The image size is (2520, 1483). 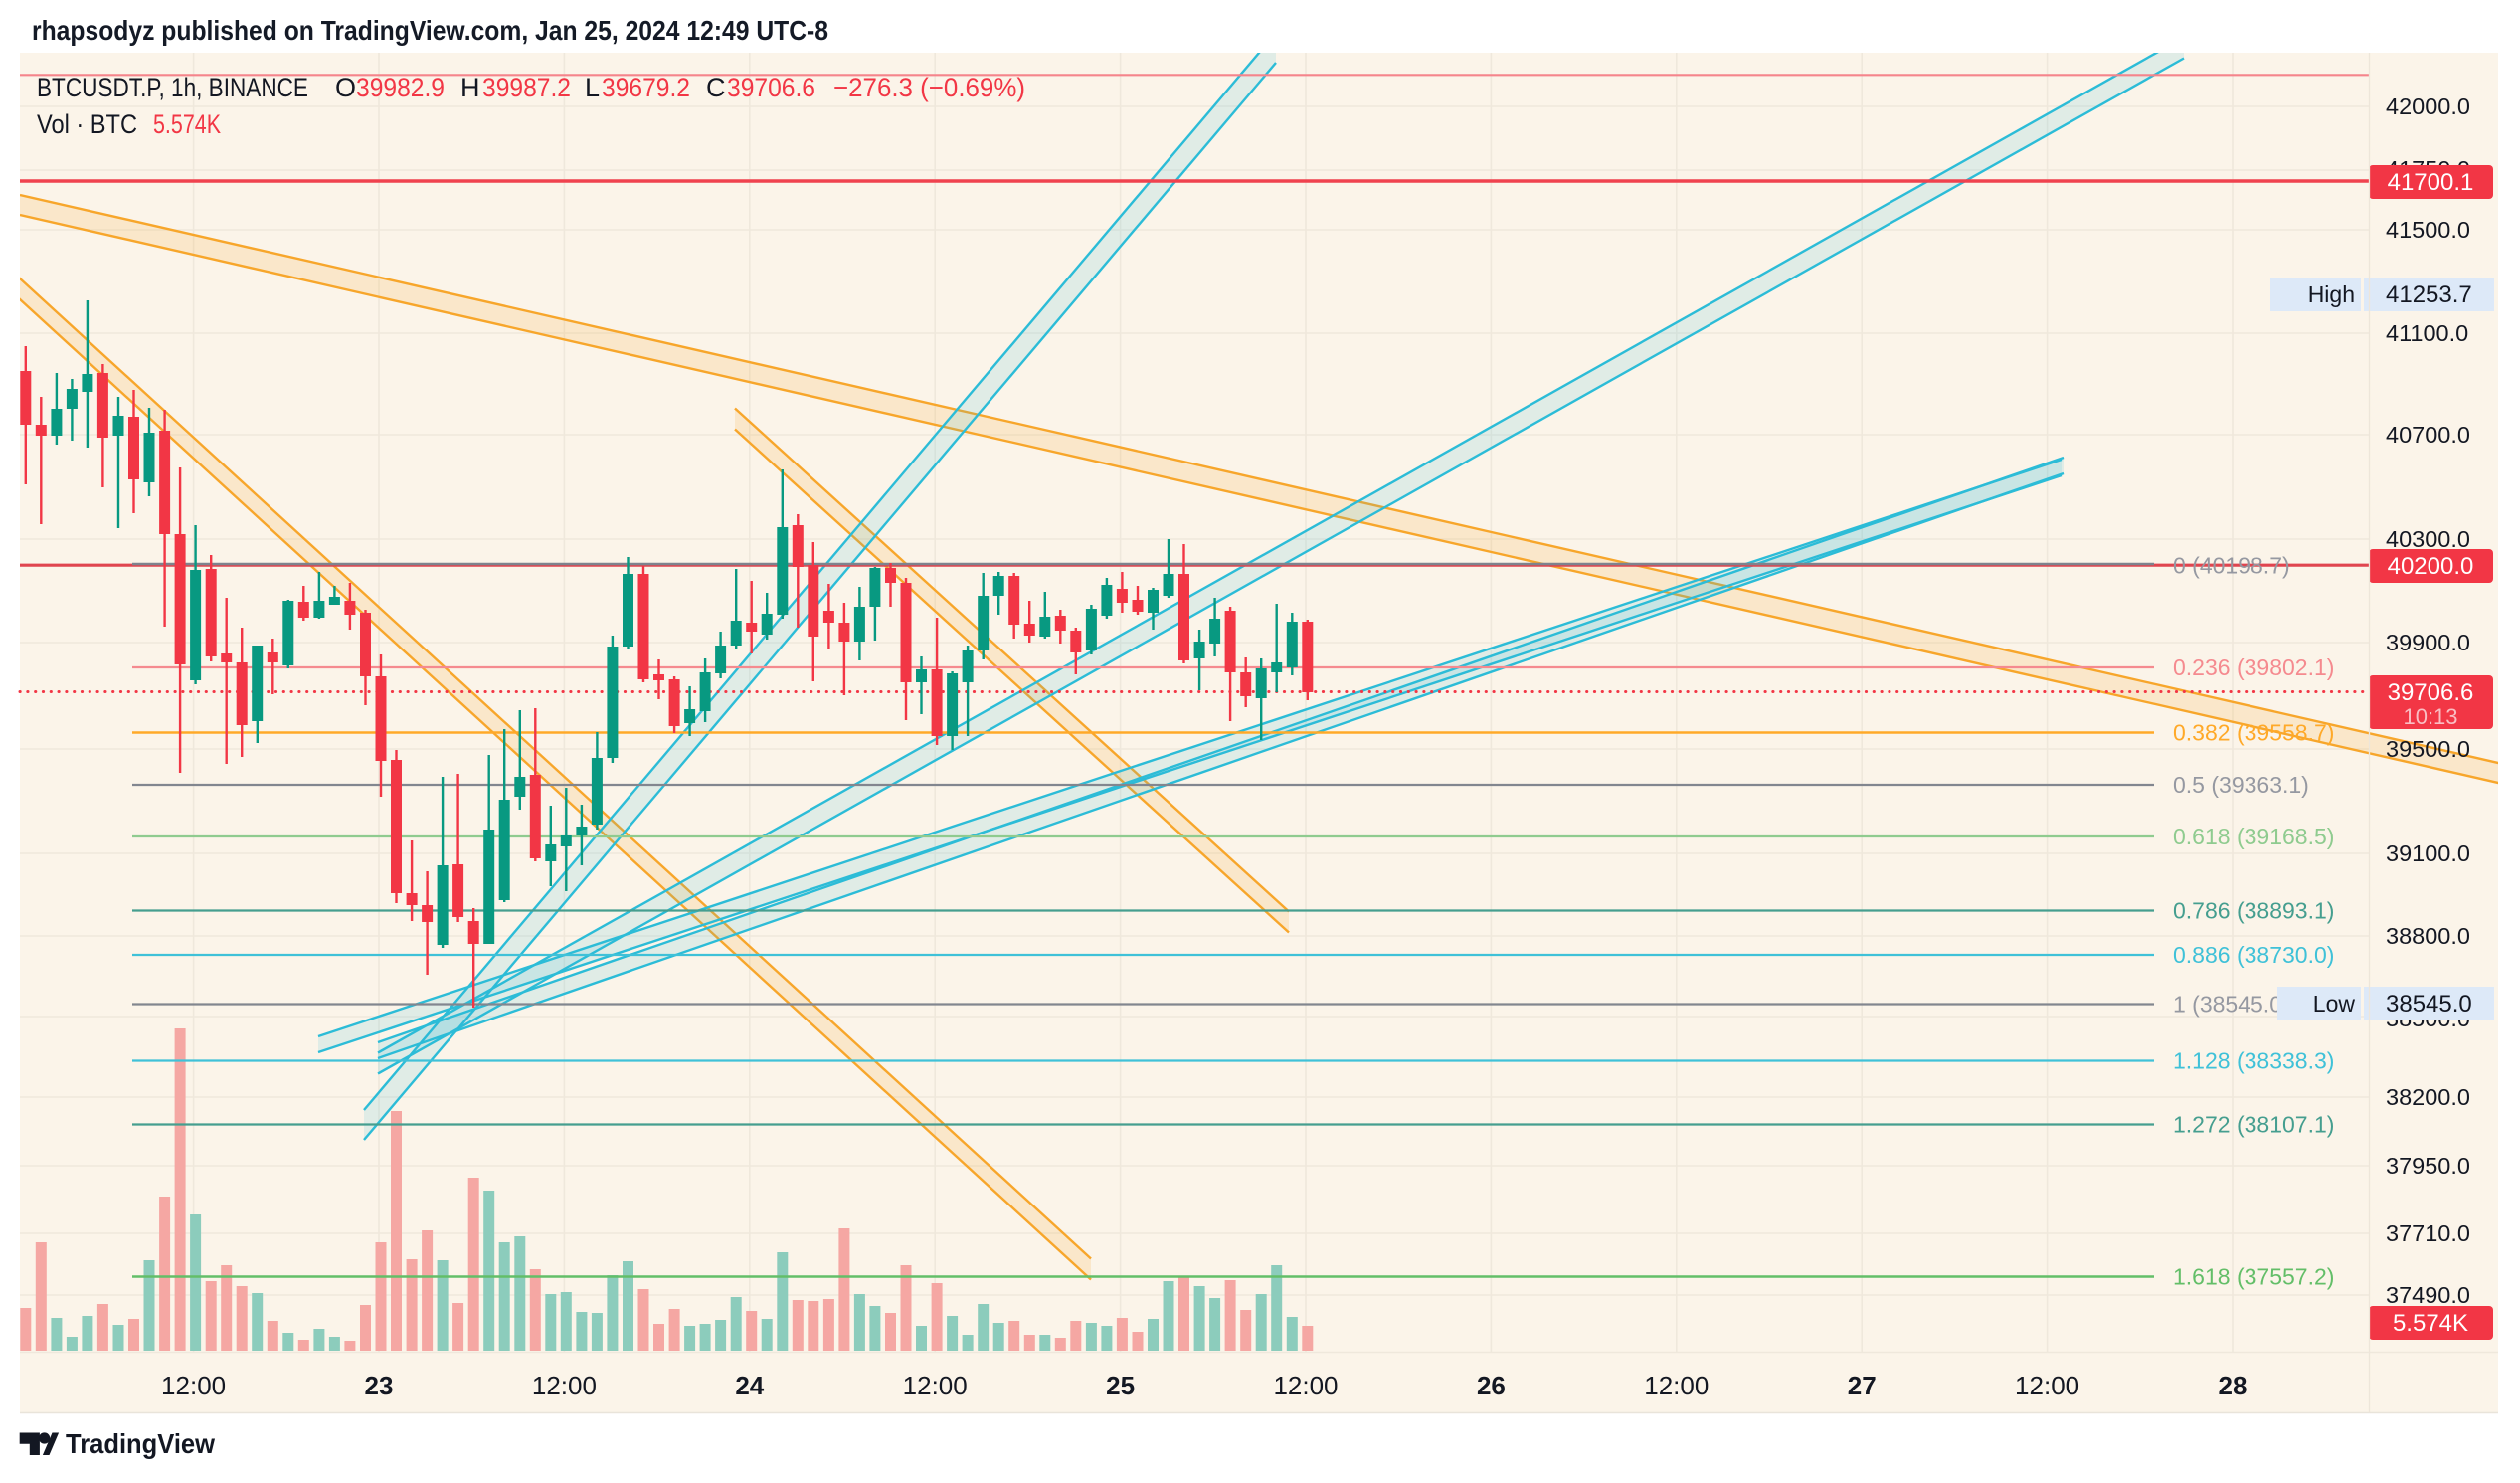 I want to click on svg-text: 37710.0, so click(x=2428, y=1233).